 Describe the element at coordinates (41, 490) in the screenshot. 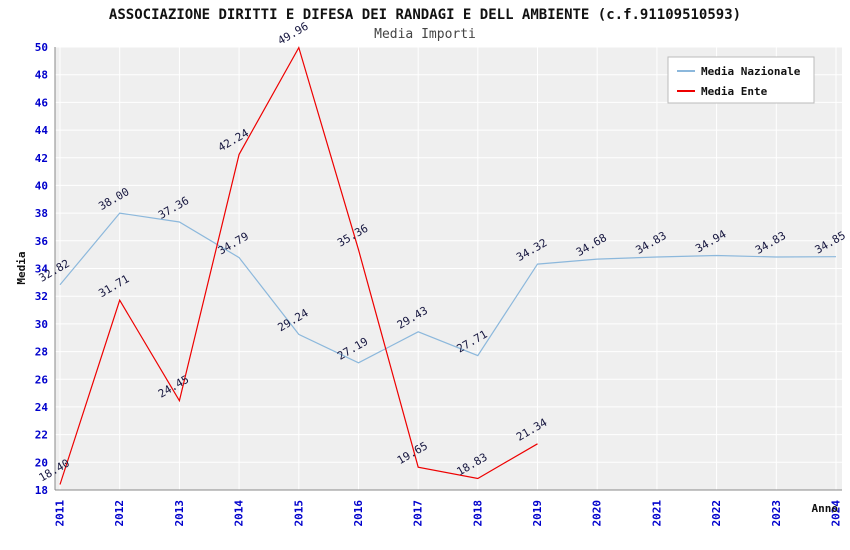

I see `y-tick-label: 18` at that location.